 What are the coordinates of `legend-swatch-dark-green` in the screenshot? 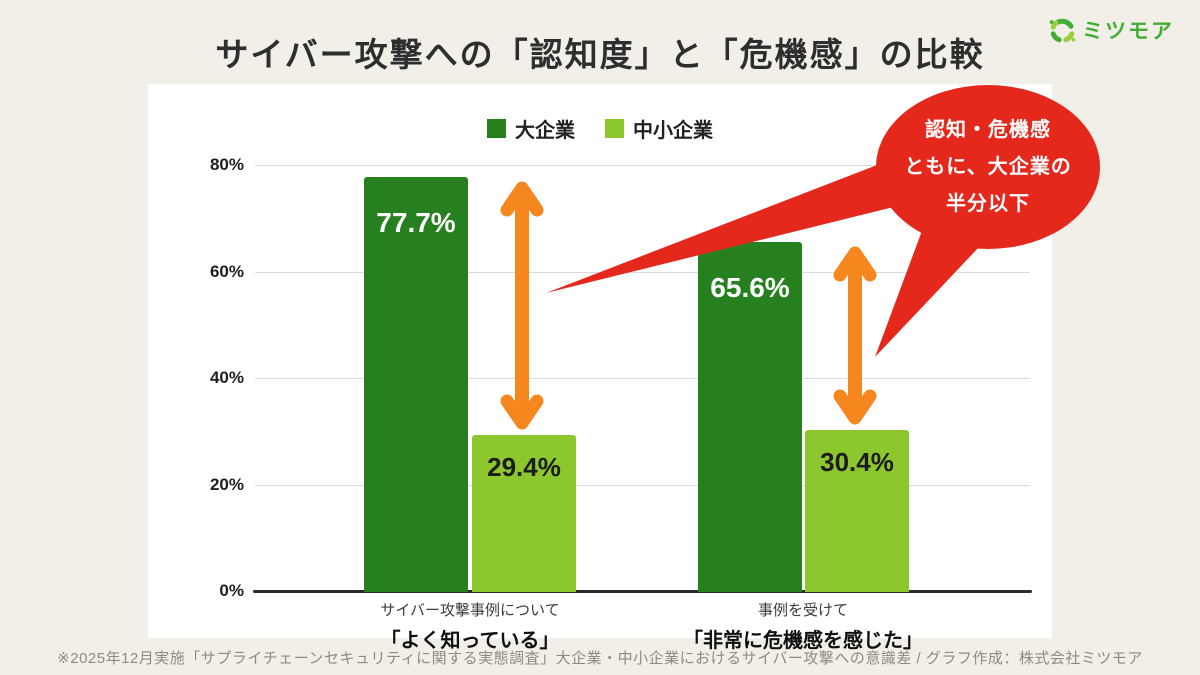 It's located at (496, 128).